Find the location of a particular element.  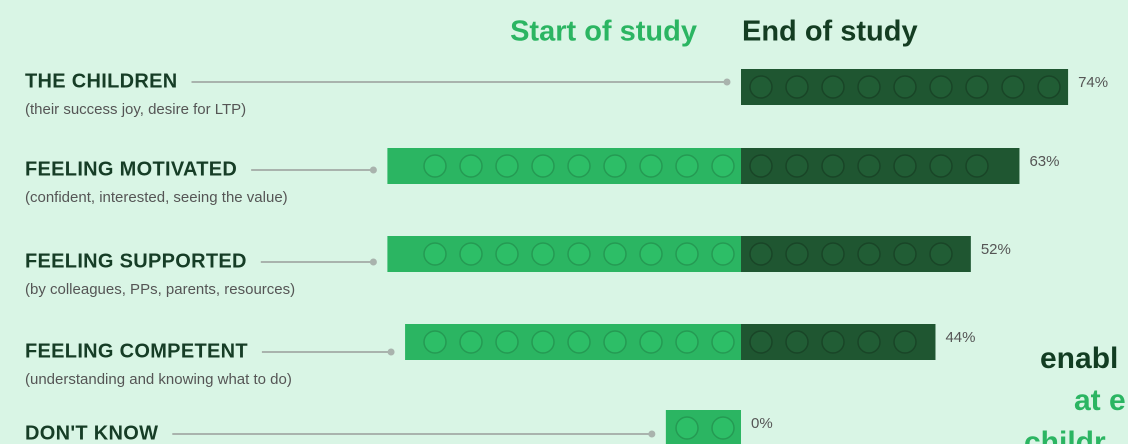

category-label: DON'T KNOW is located at coordinates (91, 433).